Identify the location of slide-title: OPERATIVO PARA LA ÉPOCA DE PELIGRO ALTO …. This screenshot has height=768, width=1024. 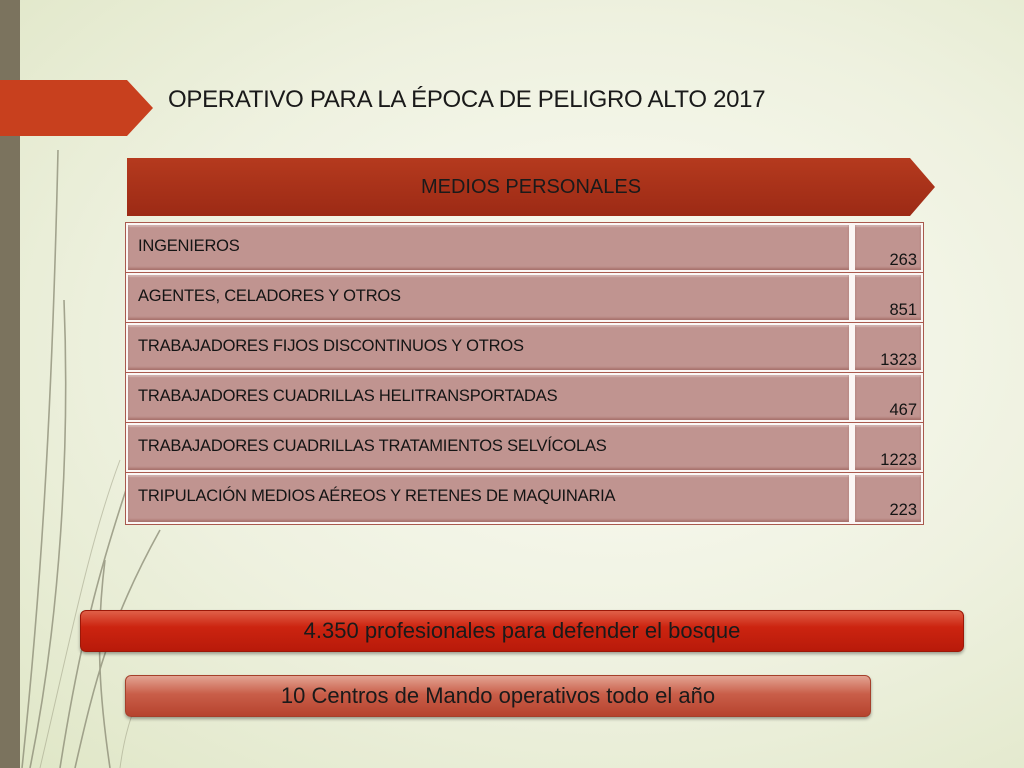
(467, 99).